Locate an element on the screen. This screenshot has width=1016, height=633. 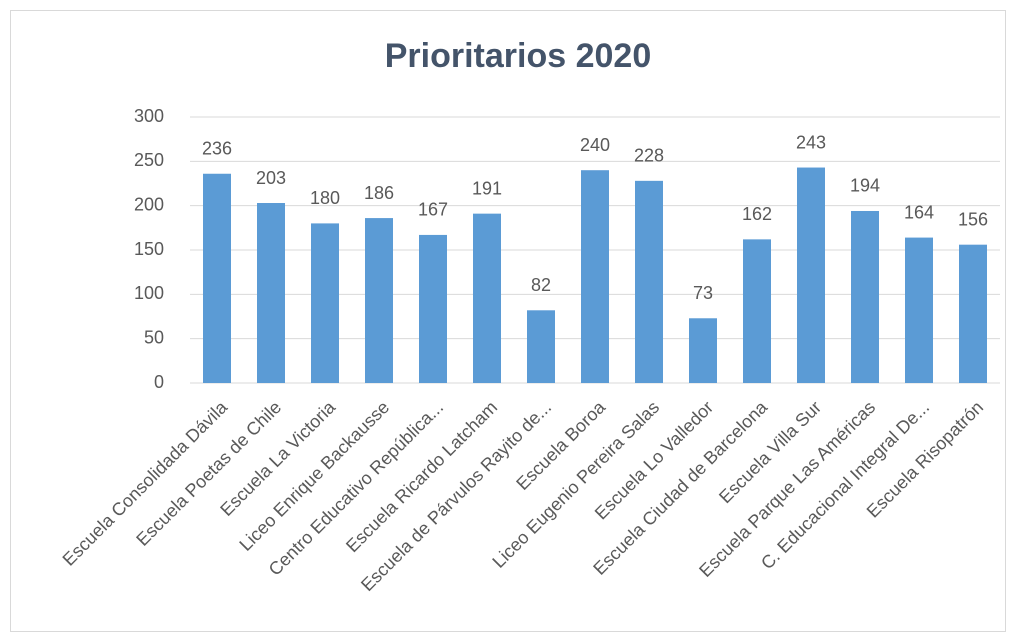
data-label: 203 is located at coordinates (271, 178).